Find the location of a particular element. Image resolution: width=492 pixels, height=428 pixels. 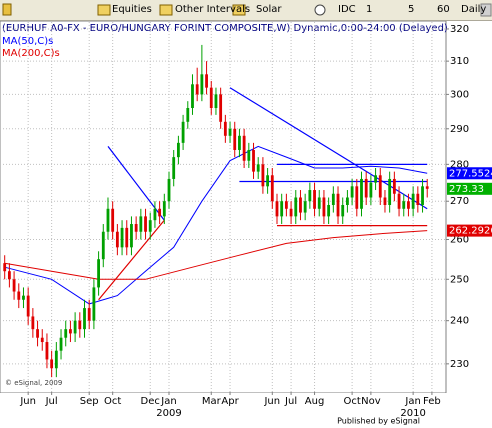

x-tick-label: Dec is located at coordinates (150, 401).